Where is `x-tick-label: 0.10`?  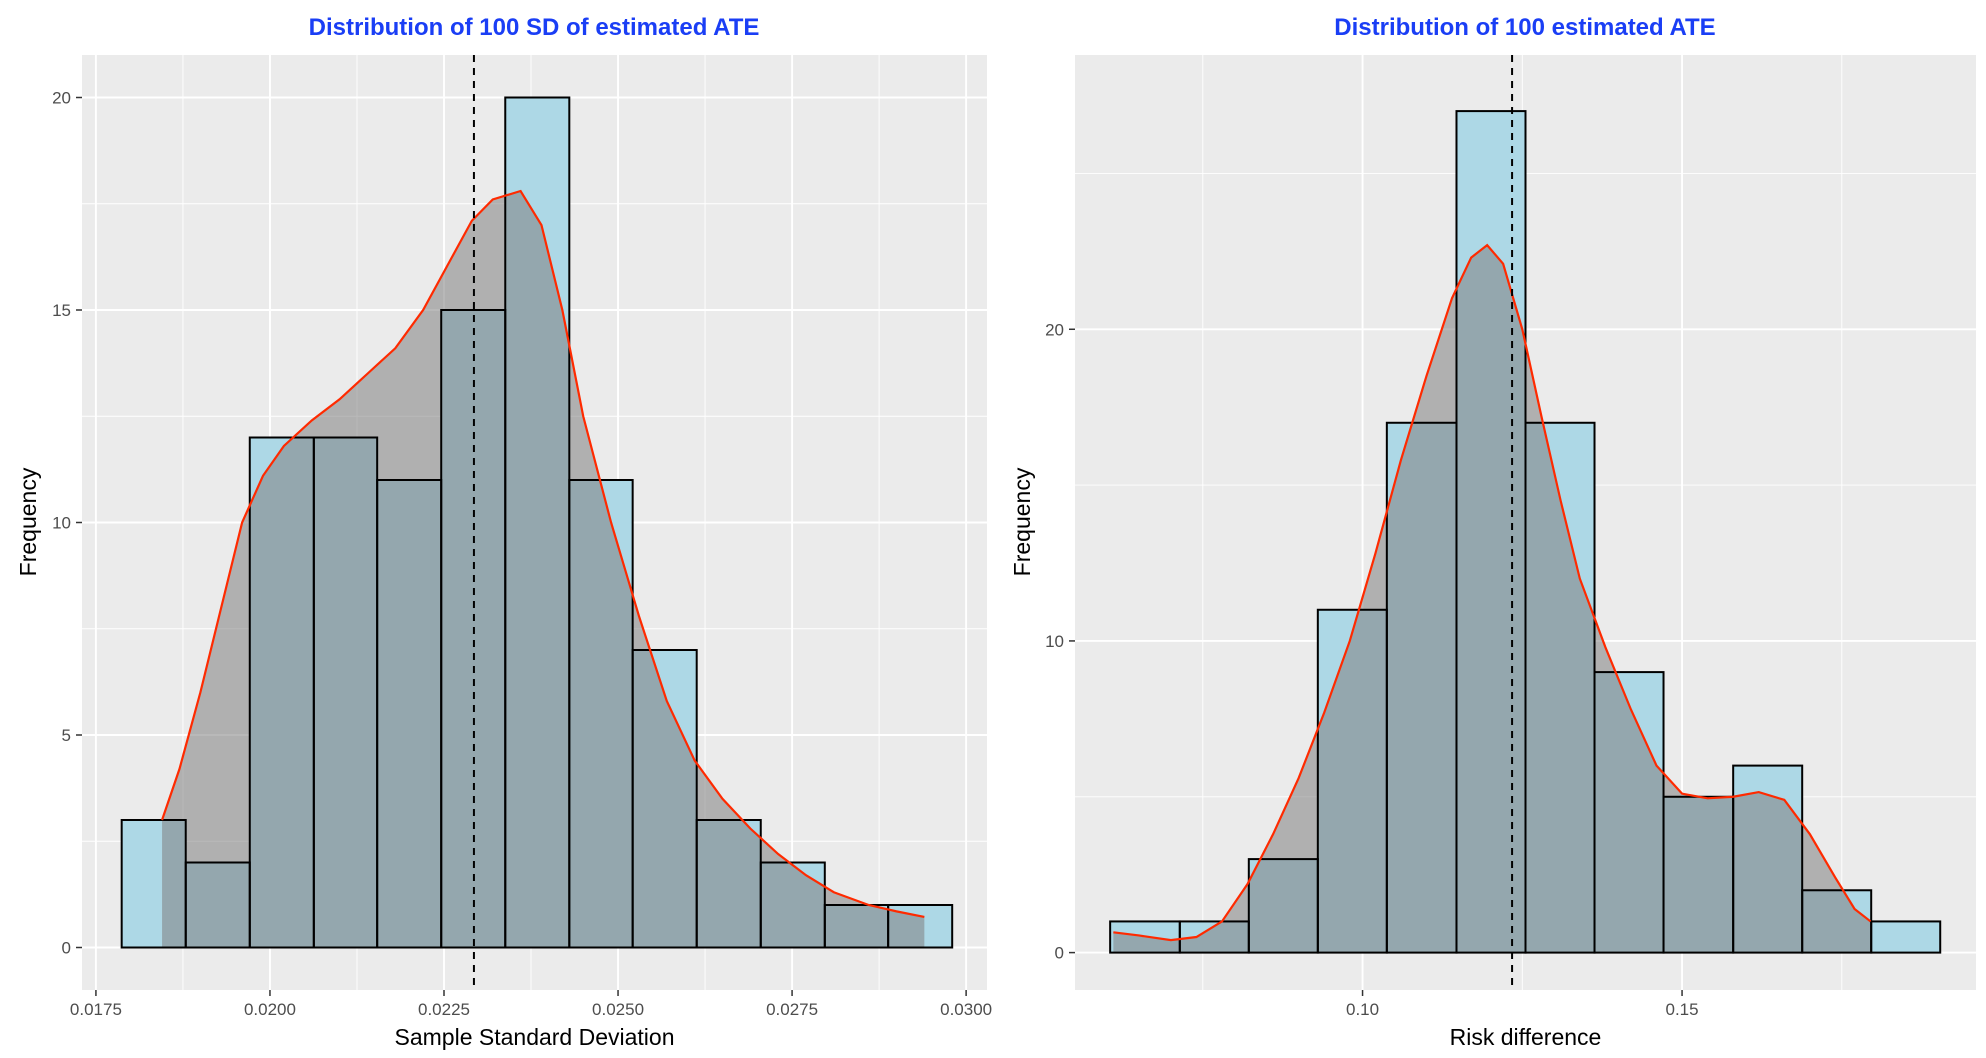 x-tick-label: 0.10 is located at coordinates (1362, 1009).